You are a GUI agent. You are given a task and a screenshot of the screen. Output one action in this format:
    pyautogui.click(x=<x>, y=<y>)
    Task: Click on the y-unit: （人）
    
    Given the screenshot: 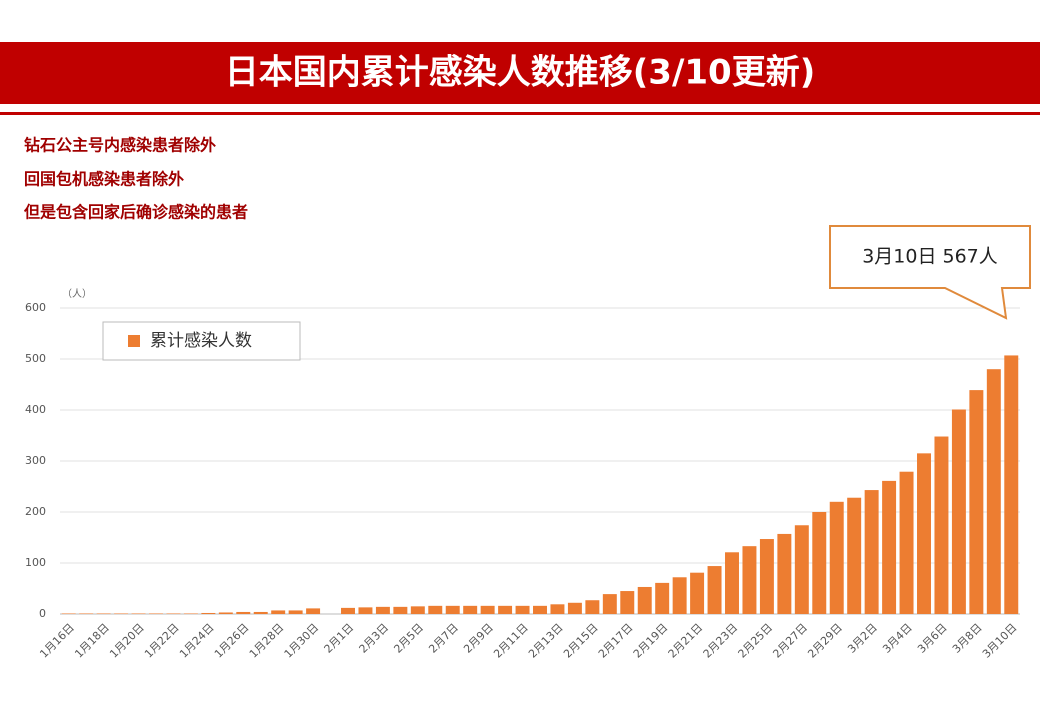 What is the action you would take?
    pyautogui.click(x=77, y=294)
    